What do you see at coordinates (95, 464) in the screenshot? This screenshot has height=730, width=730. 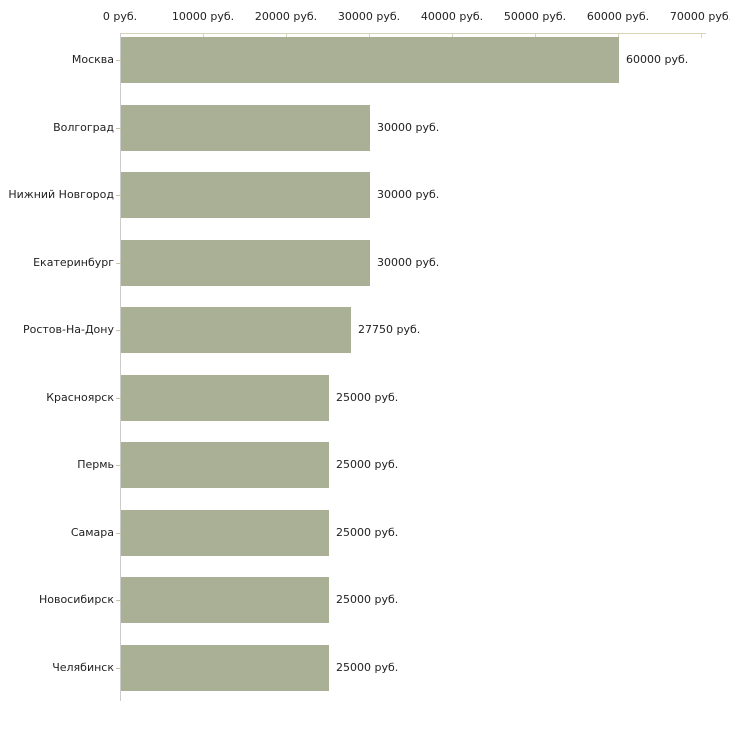 I see `category-label: Пермь` at bounding box center [95, 464].